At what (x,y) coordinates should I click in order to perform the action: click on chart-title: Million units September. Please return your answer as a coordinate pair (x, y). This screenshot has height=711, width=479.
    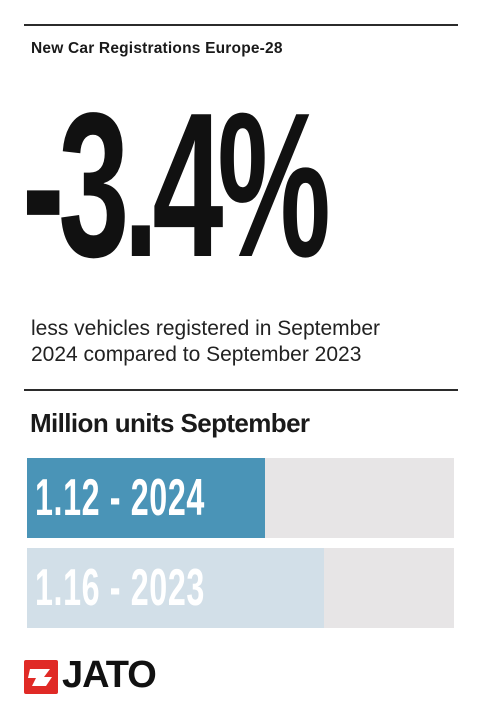
    Looking at the image, I should click on (170, 423).